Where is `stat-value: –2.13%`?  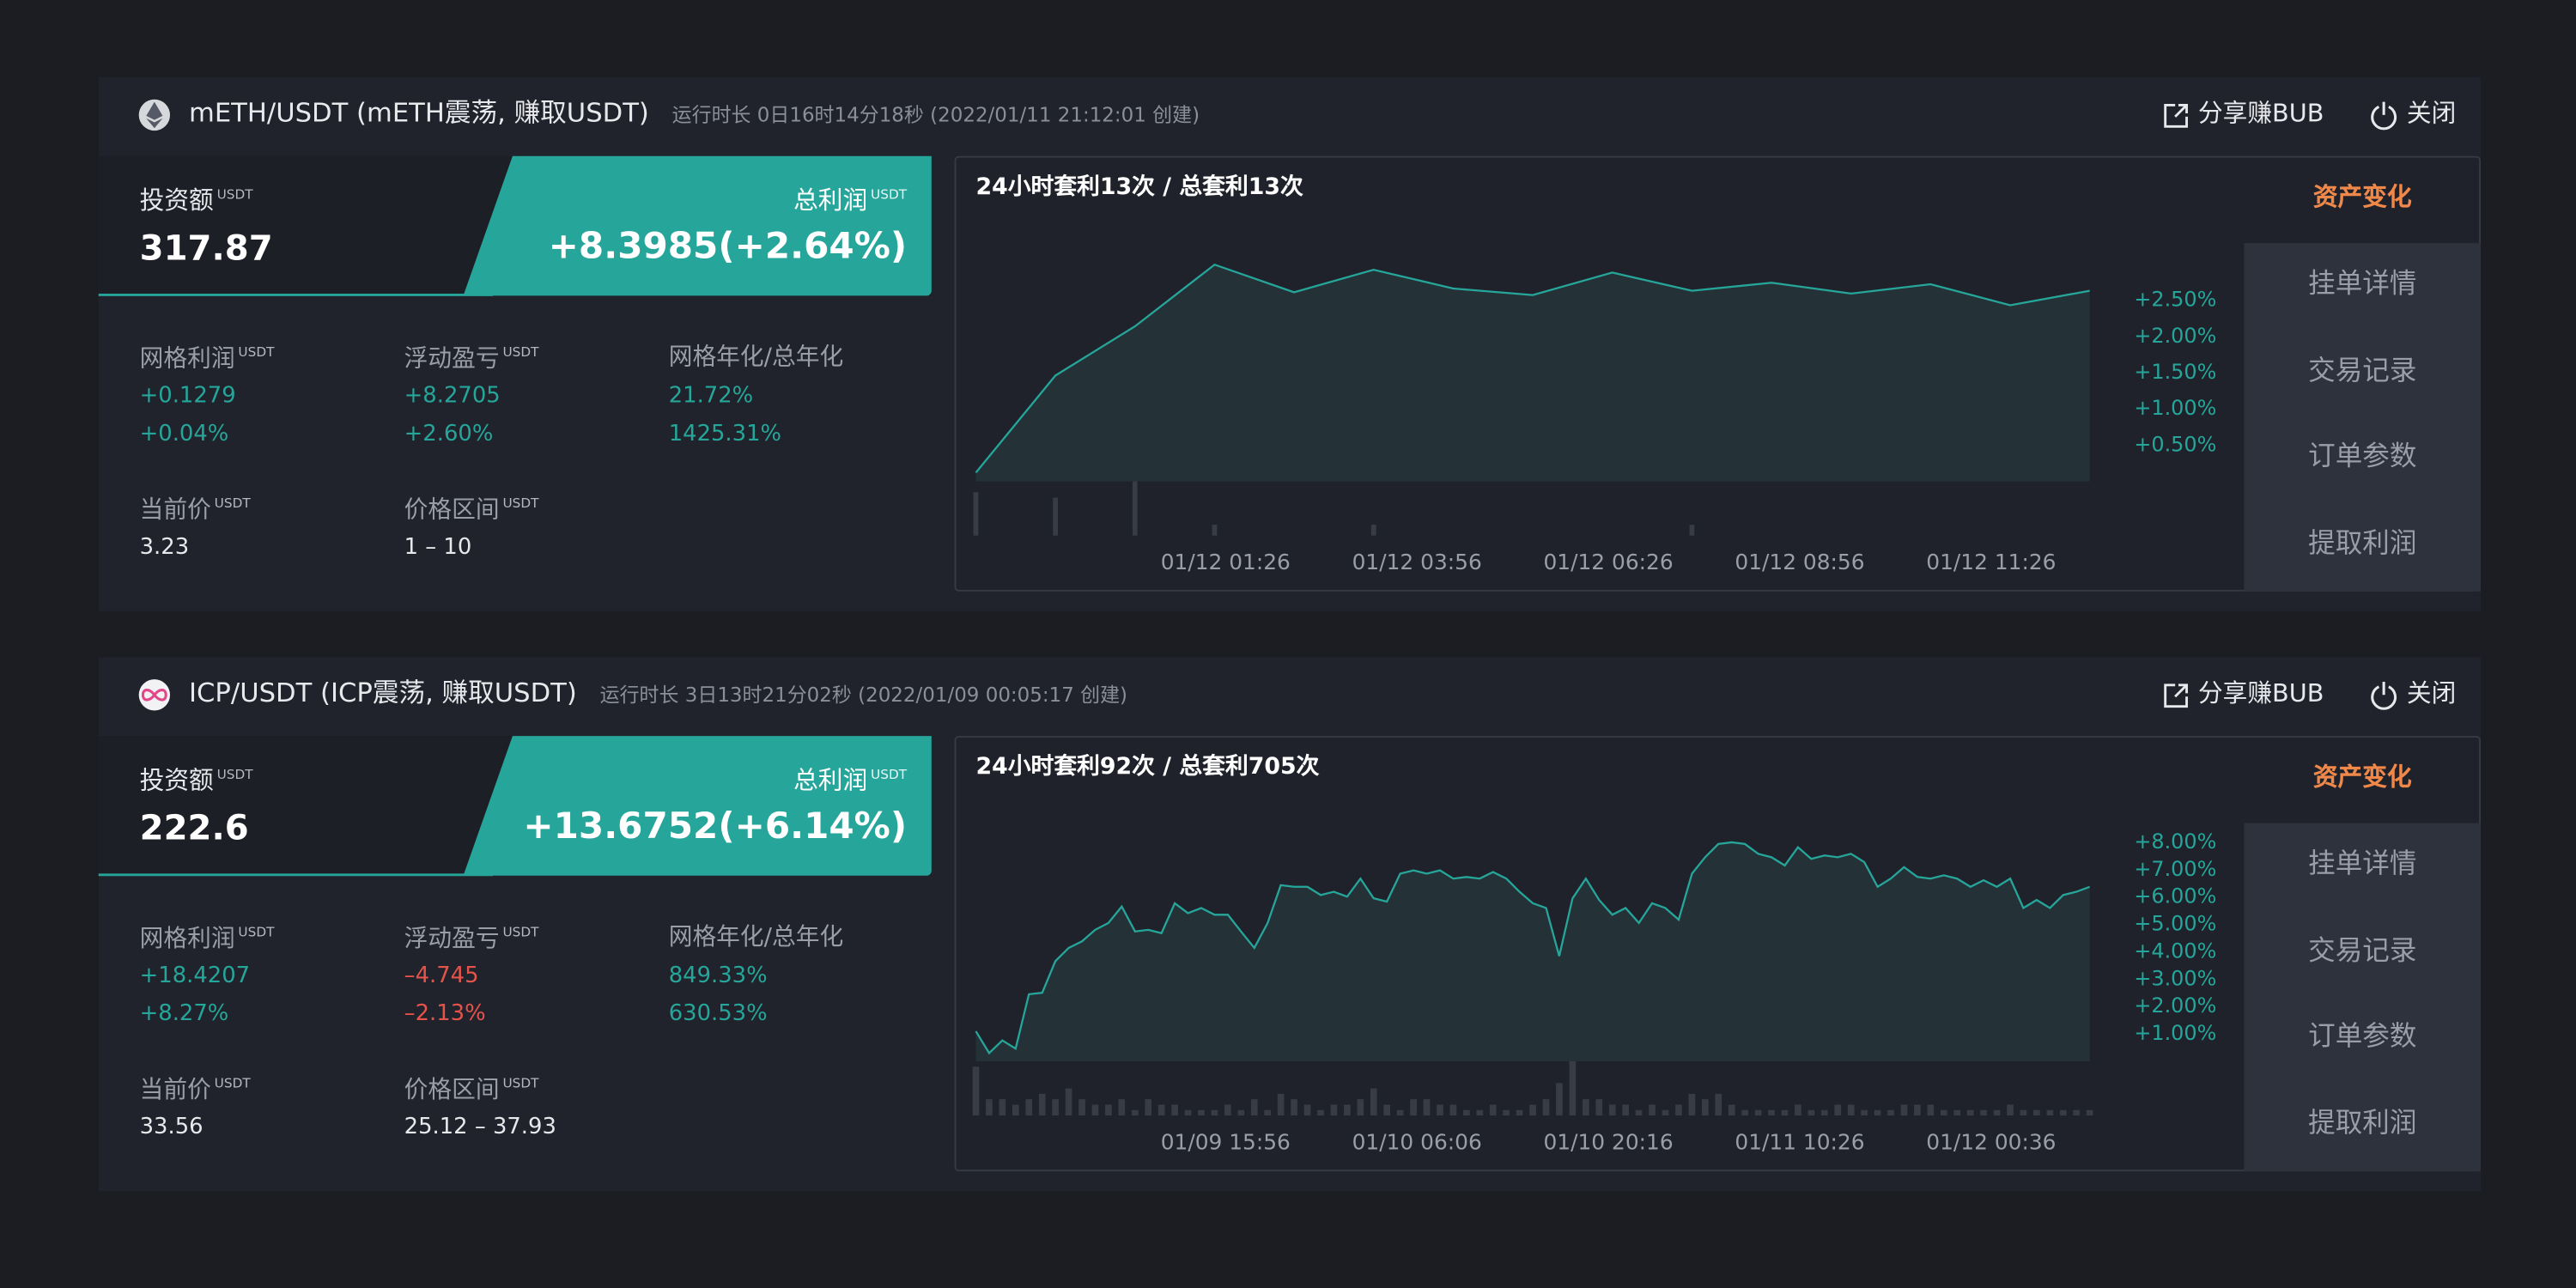 stat-value: –2.13% is located at coordinates (445, 1014).